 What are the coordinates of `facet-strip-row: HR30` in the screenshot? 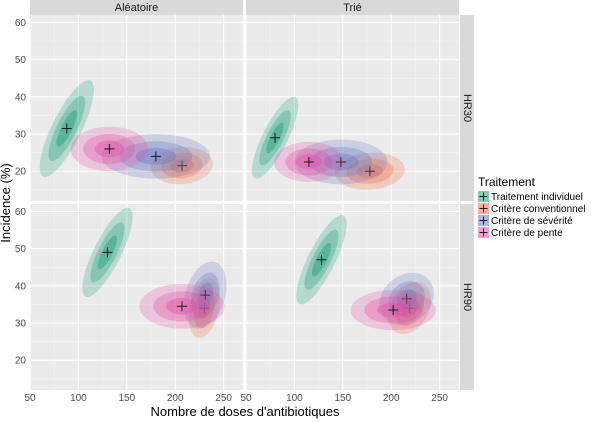 It's located at (467, 108).